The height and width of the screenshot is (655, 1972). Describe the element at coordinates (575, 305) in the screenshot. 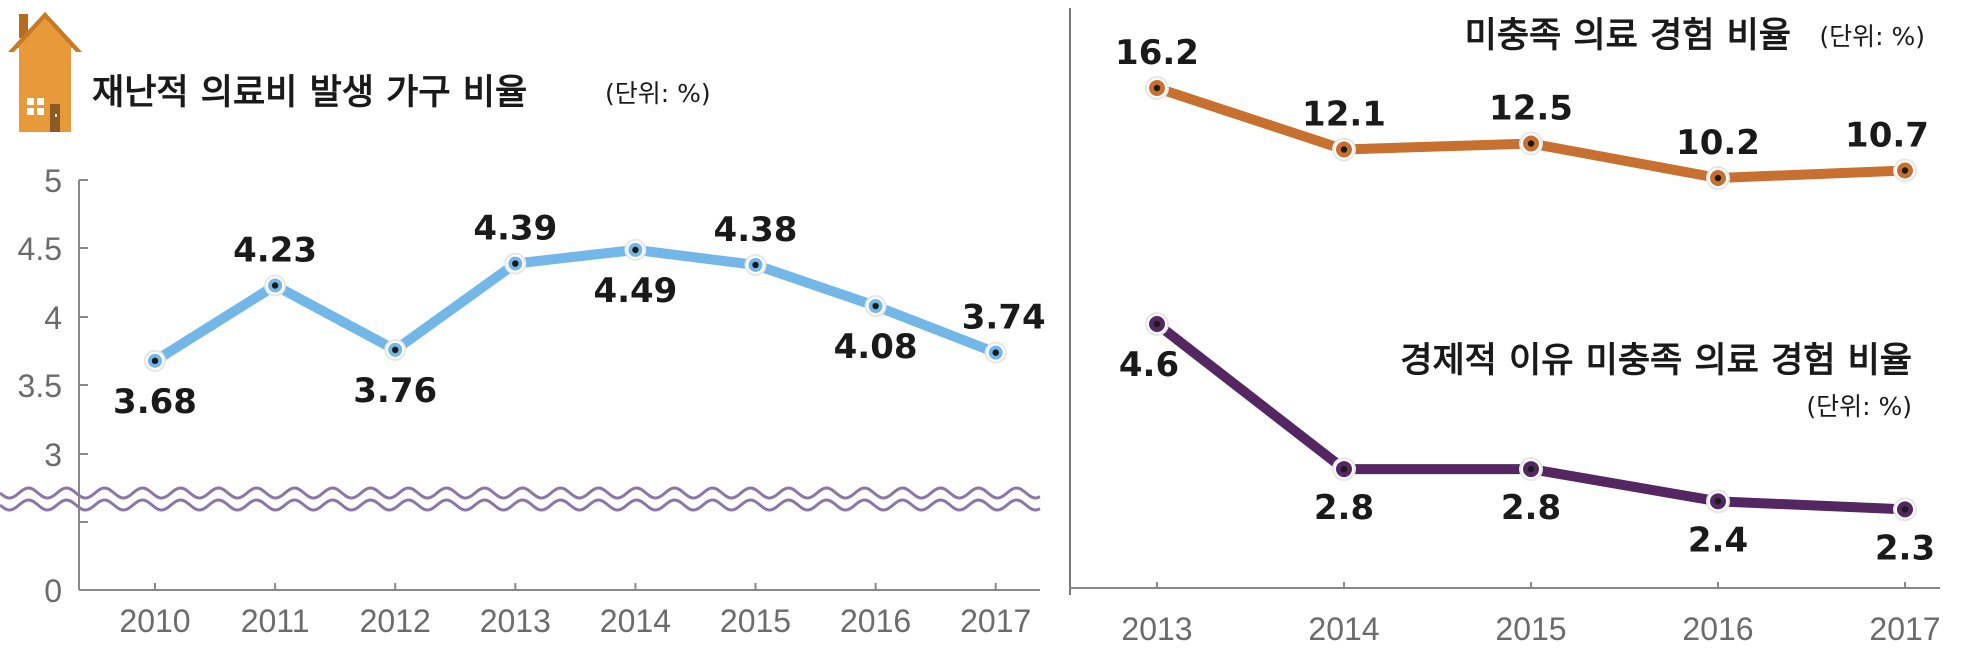

I see `left-series-line` at that location.